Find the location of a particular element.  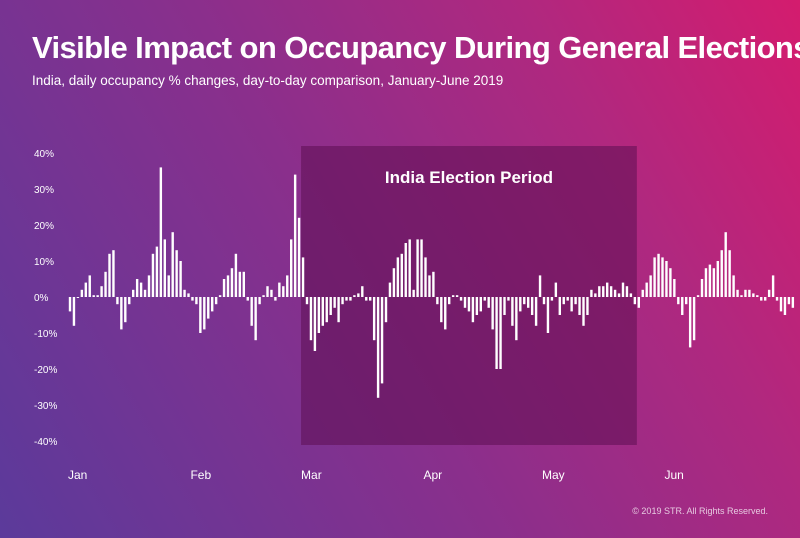

x-axis: Jan Feb Mar Apr May Jun is located at coordinates (376, 475).